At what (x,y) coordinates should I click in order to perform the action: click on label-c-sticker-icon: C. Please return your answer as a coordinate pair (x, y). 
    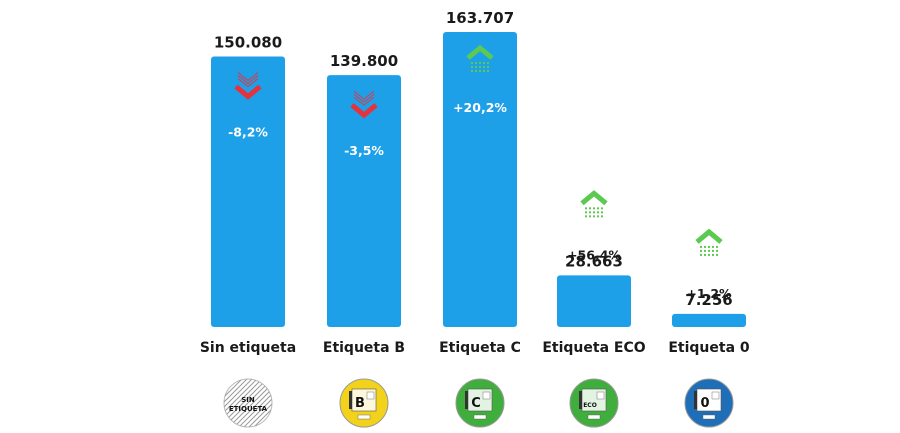
    Looking at the image, I should click on (480, 403).